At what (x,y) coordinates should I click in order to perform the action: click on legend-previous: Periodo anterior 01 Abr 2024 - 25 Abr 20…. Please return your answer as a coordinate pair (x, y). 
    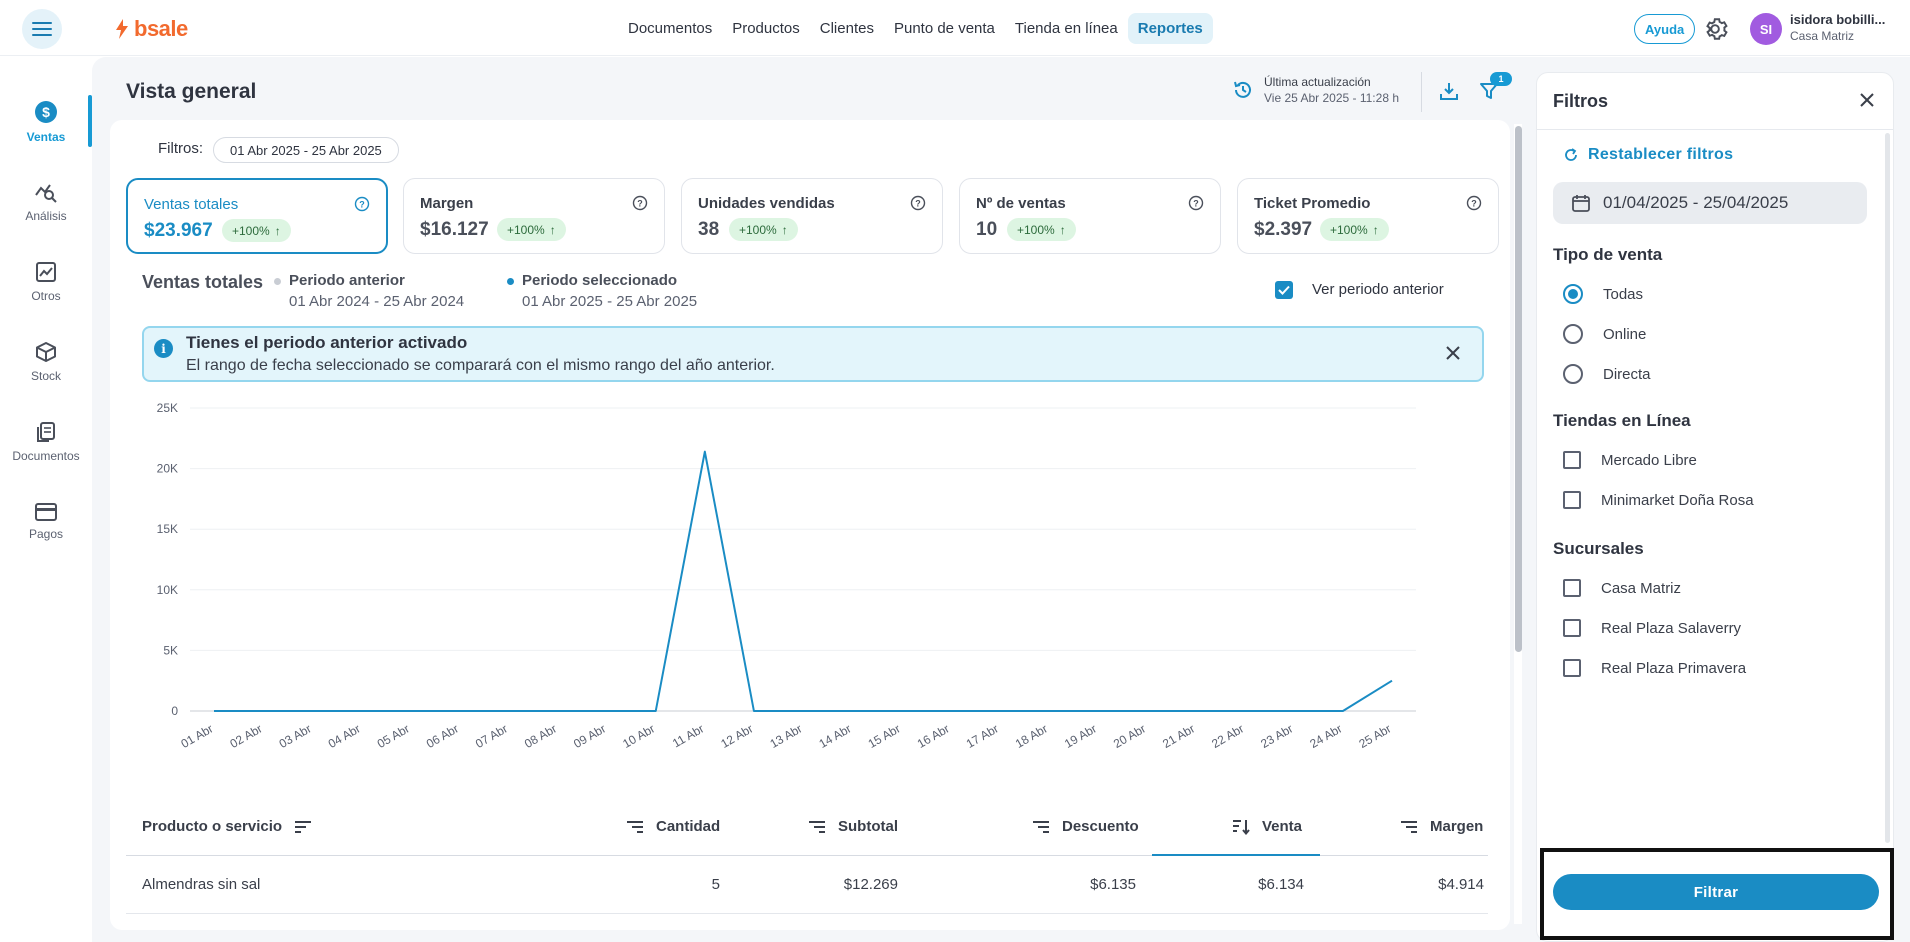
    Looking at the image, I should click on (369, 291).